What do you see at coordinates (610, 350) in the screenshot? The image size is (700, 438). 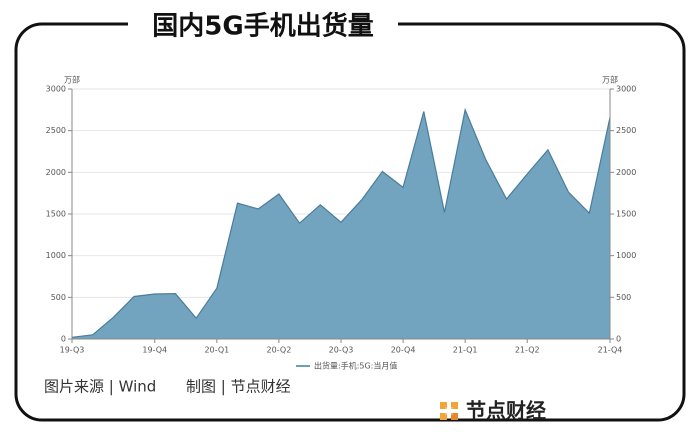 I see `x-tick-label: 21-Q4` at bounding box center [610, 350].